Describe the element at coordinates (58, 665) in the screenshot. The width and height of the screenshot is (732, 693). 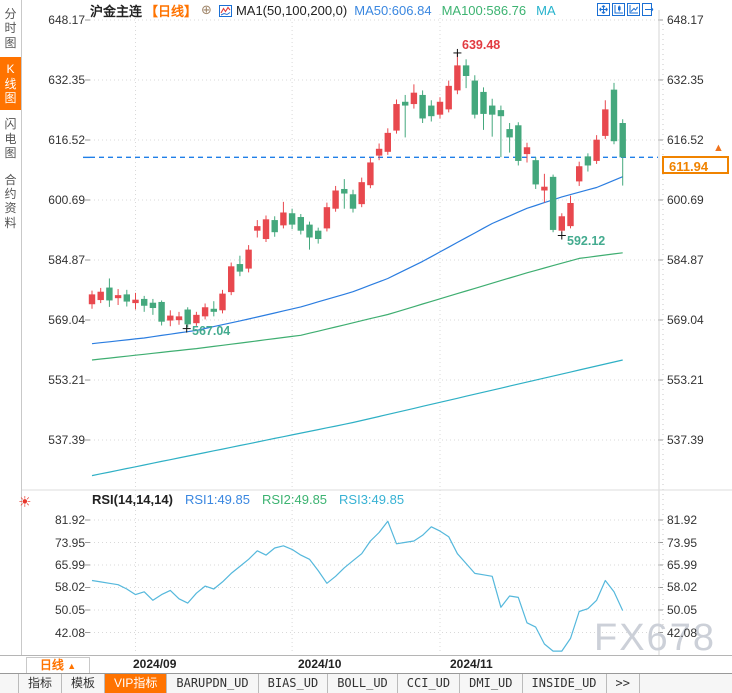
I see `period-selector: 日线 ▲` at that location.